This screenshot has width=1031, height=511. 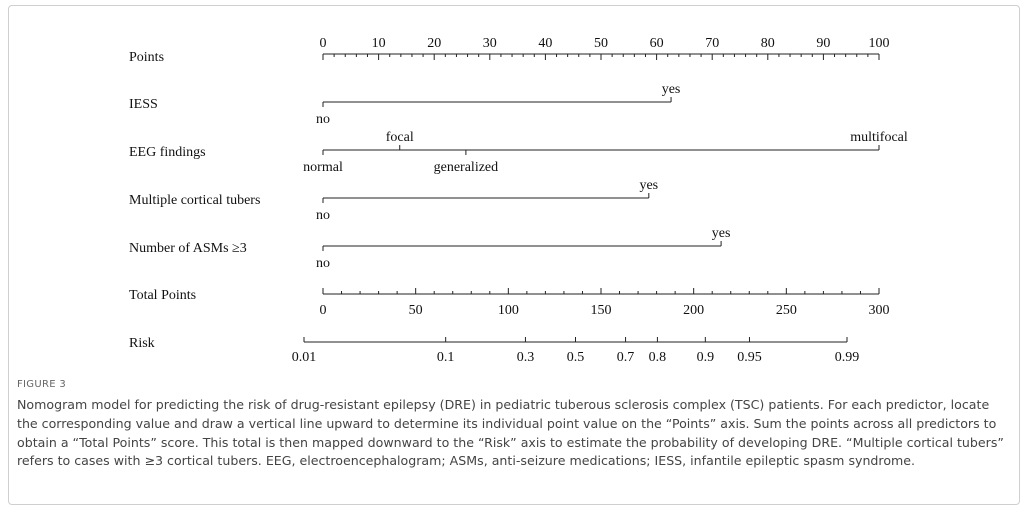 I want to click on tick-label: 0.95, so click(x=749, y=357).